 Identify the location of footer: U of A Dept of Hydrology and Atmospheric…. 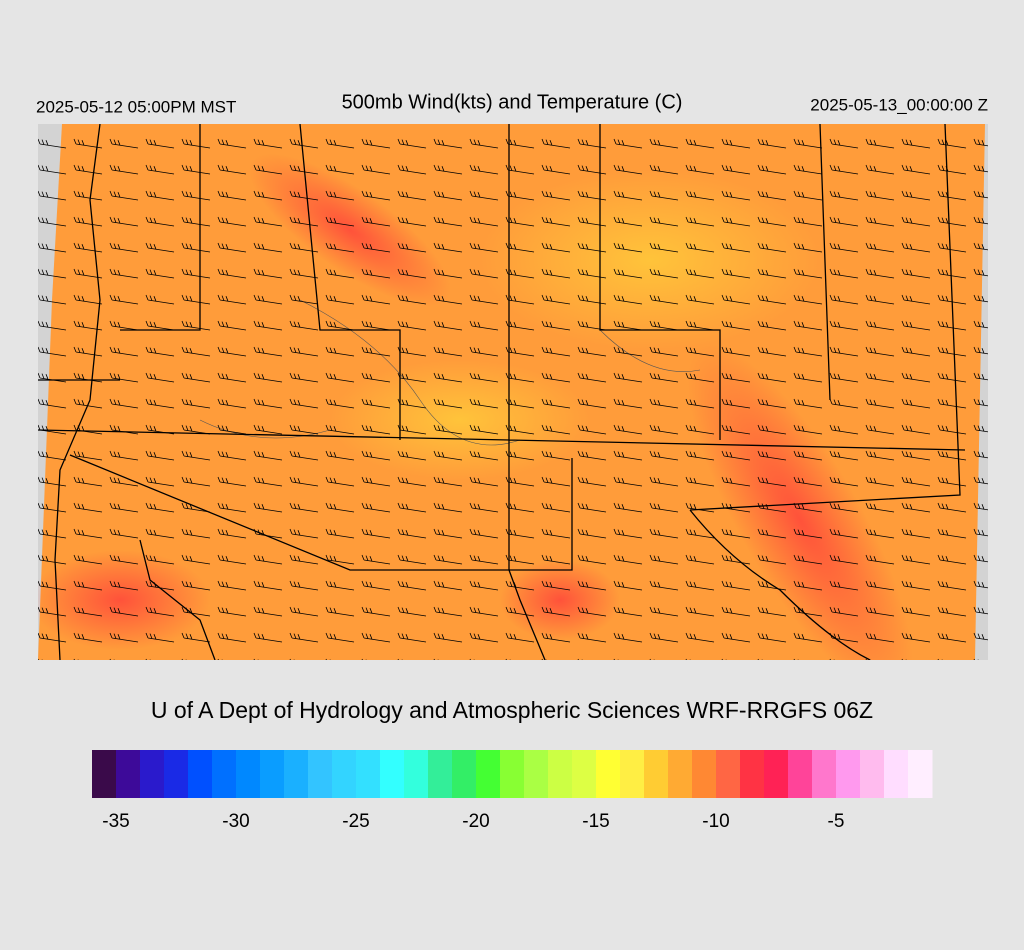
(512, 710).